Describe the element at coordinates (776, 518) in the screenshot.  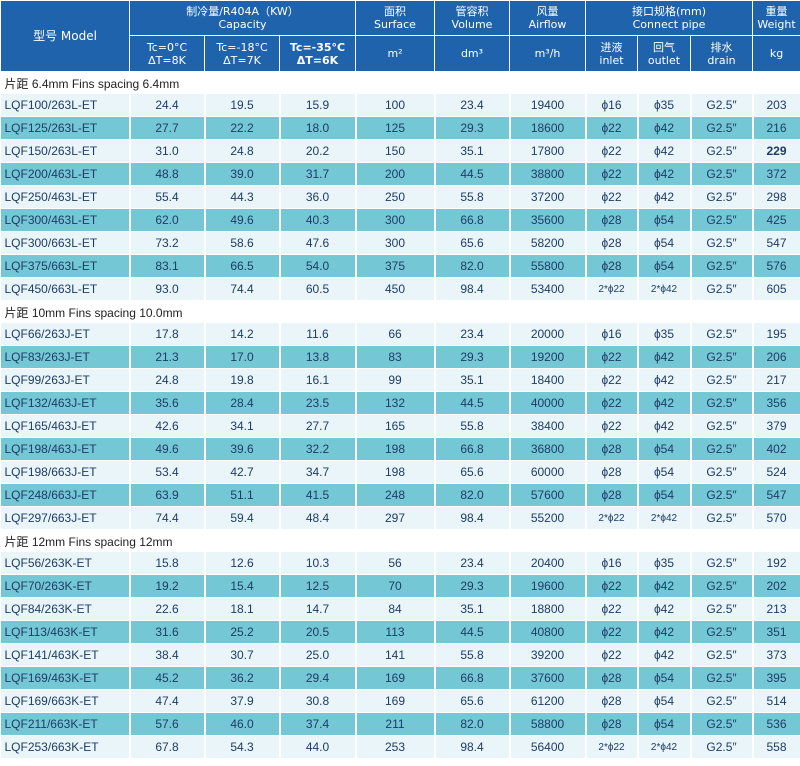
I see `cell-weight: 570` at that location.